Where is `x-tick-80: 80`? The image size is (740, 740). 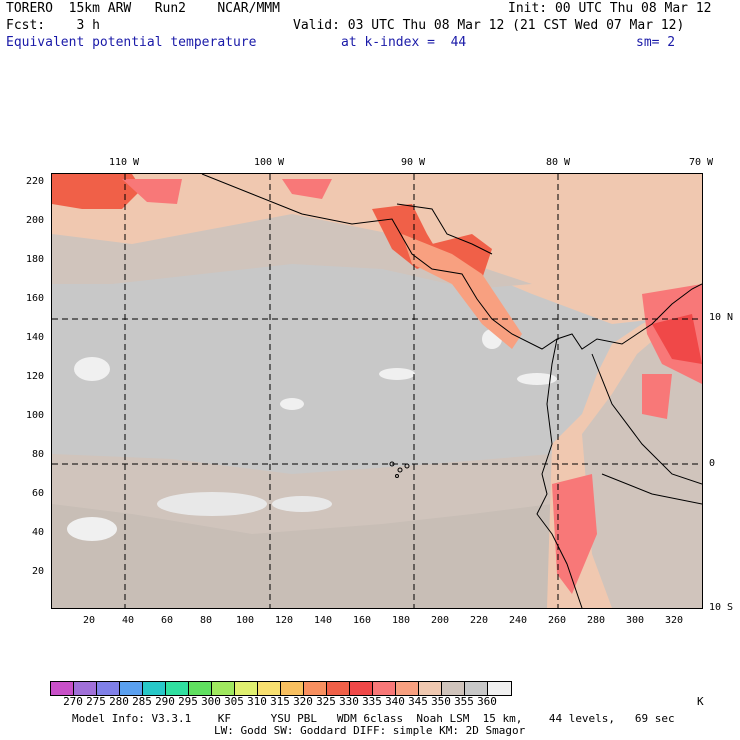 x-tick-80: 80 is located at coordinates (206, 620).